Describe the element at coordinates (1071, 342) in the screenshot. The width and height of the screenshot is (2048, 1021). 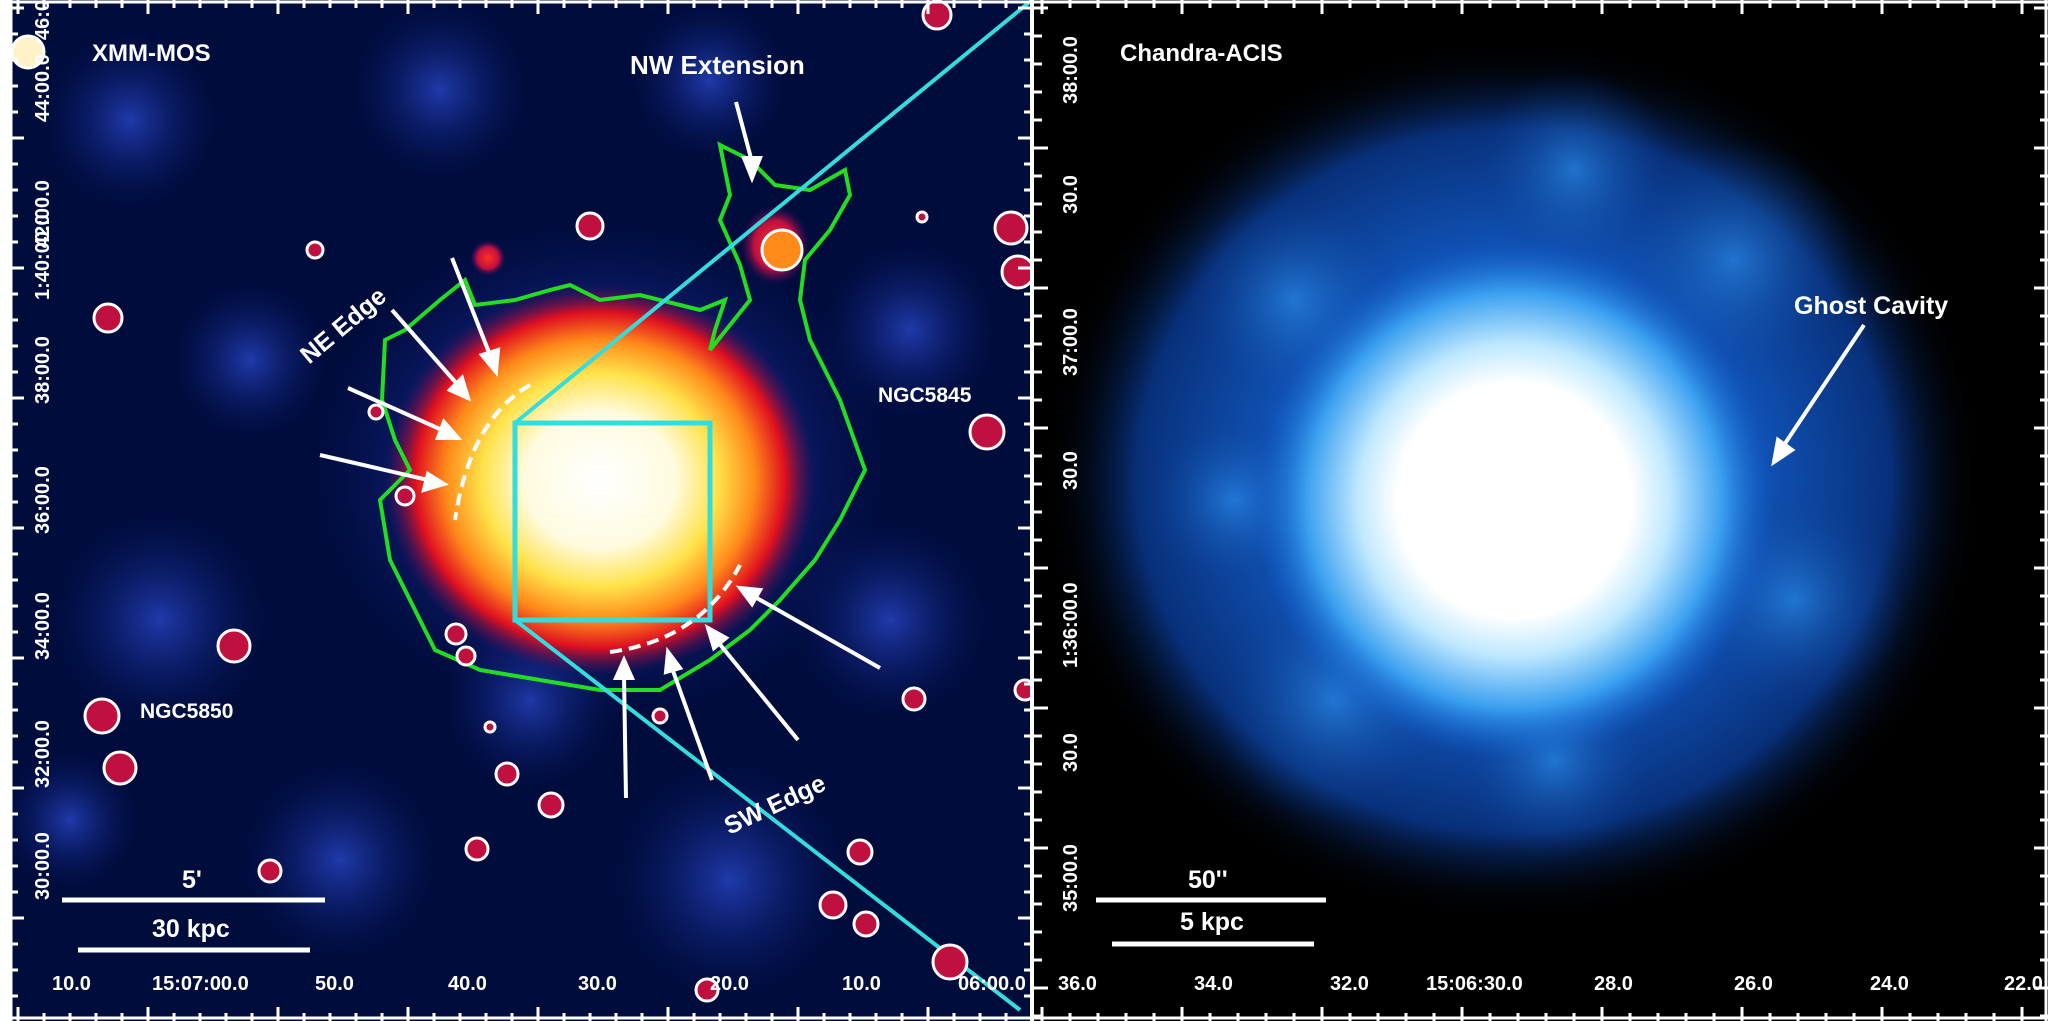
I see `y-tick: 37:00.0` at that location.